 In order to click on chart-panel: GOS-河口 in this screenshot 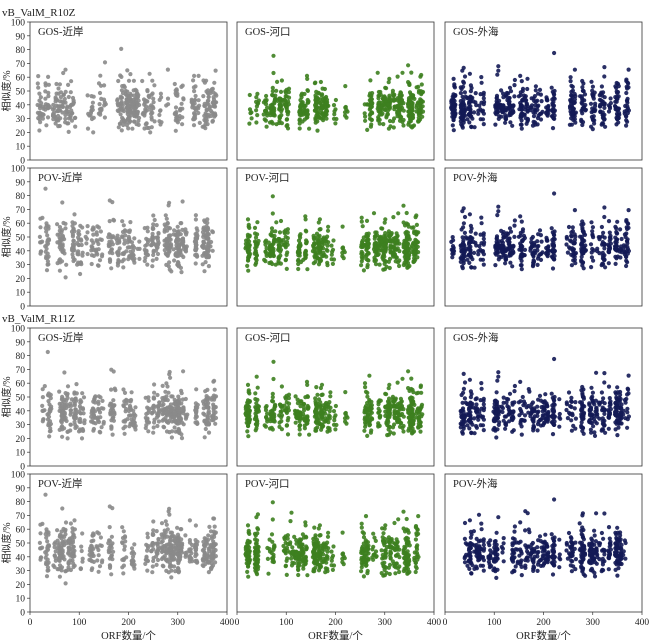, I will do `click(335, 397)`.